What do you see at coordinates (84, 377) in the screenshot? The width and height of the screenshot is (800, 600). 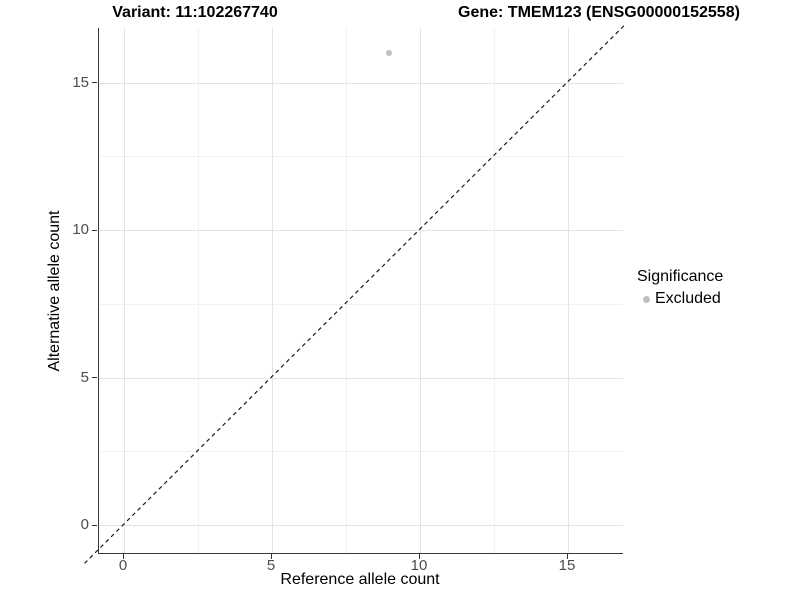 I see `y-tick-label: 5` at bounding box center [84, 377].